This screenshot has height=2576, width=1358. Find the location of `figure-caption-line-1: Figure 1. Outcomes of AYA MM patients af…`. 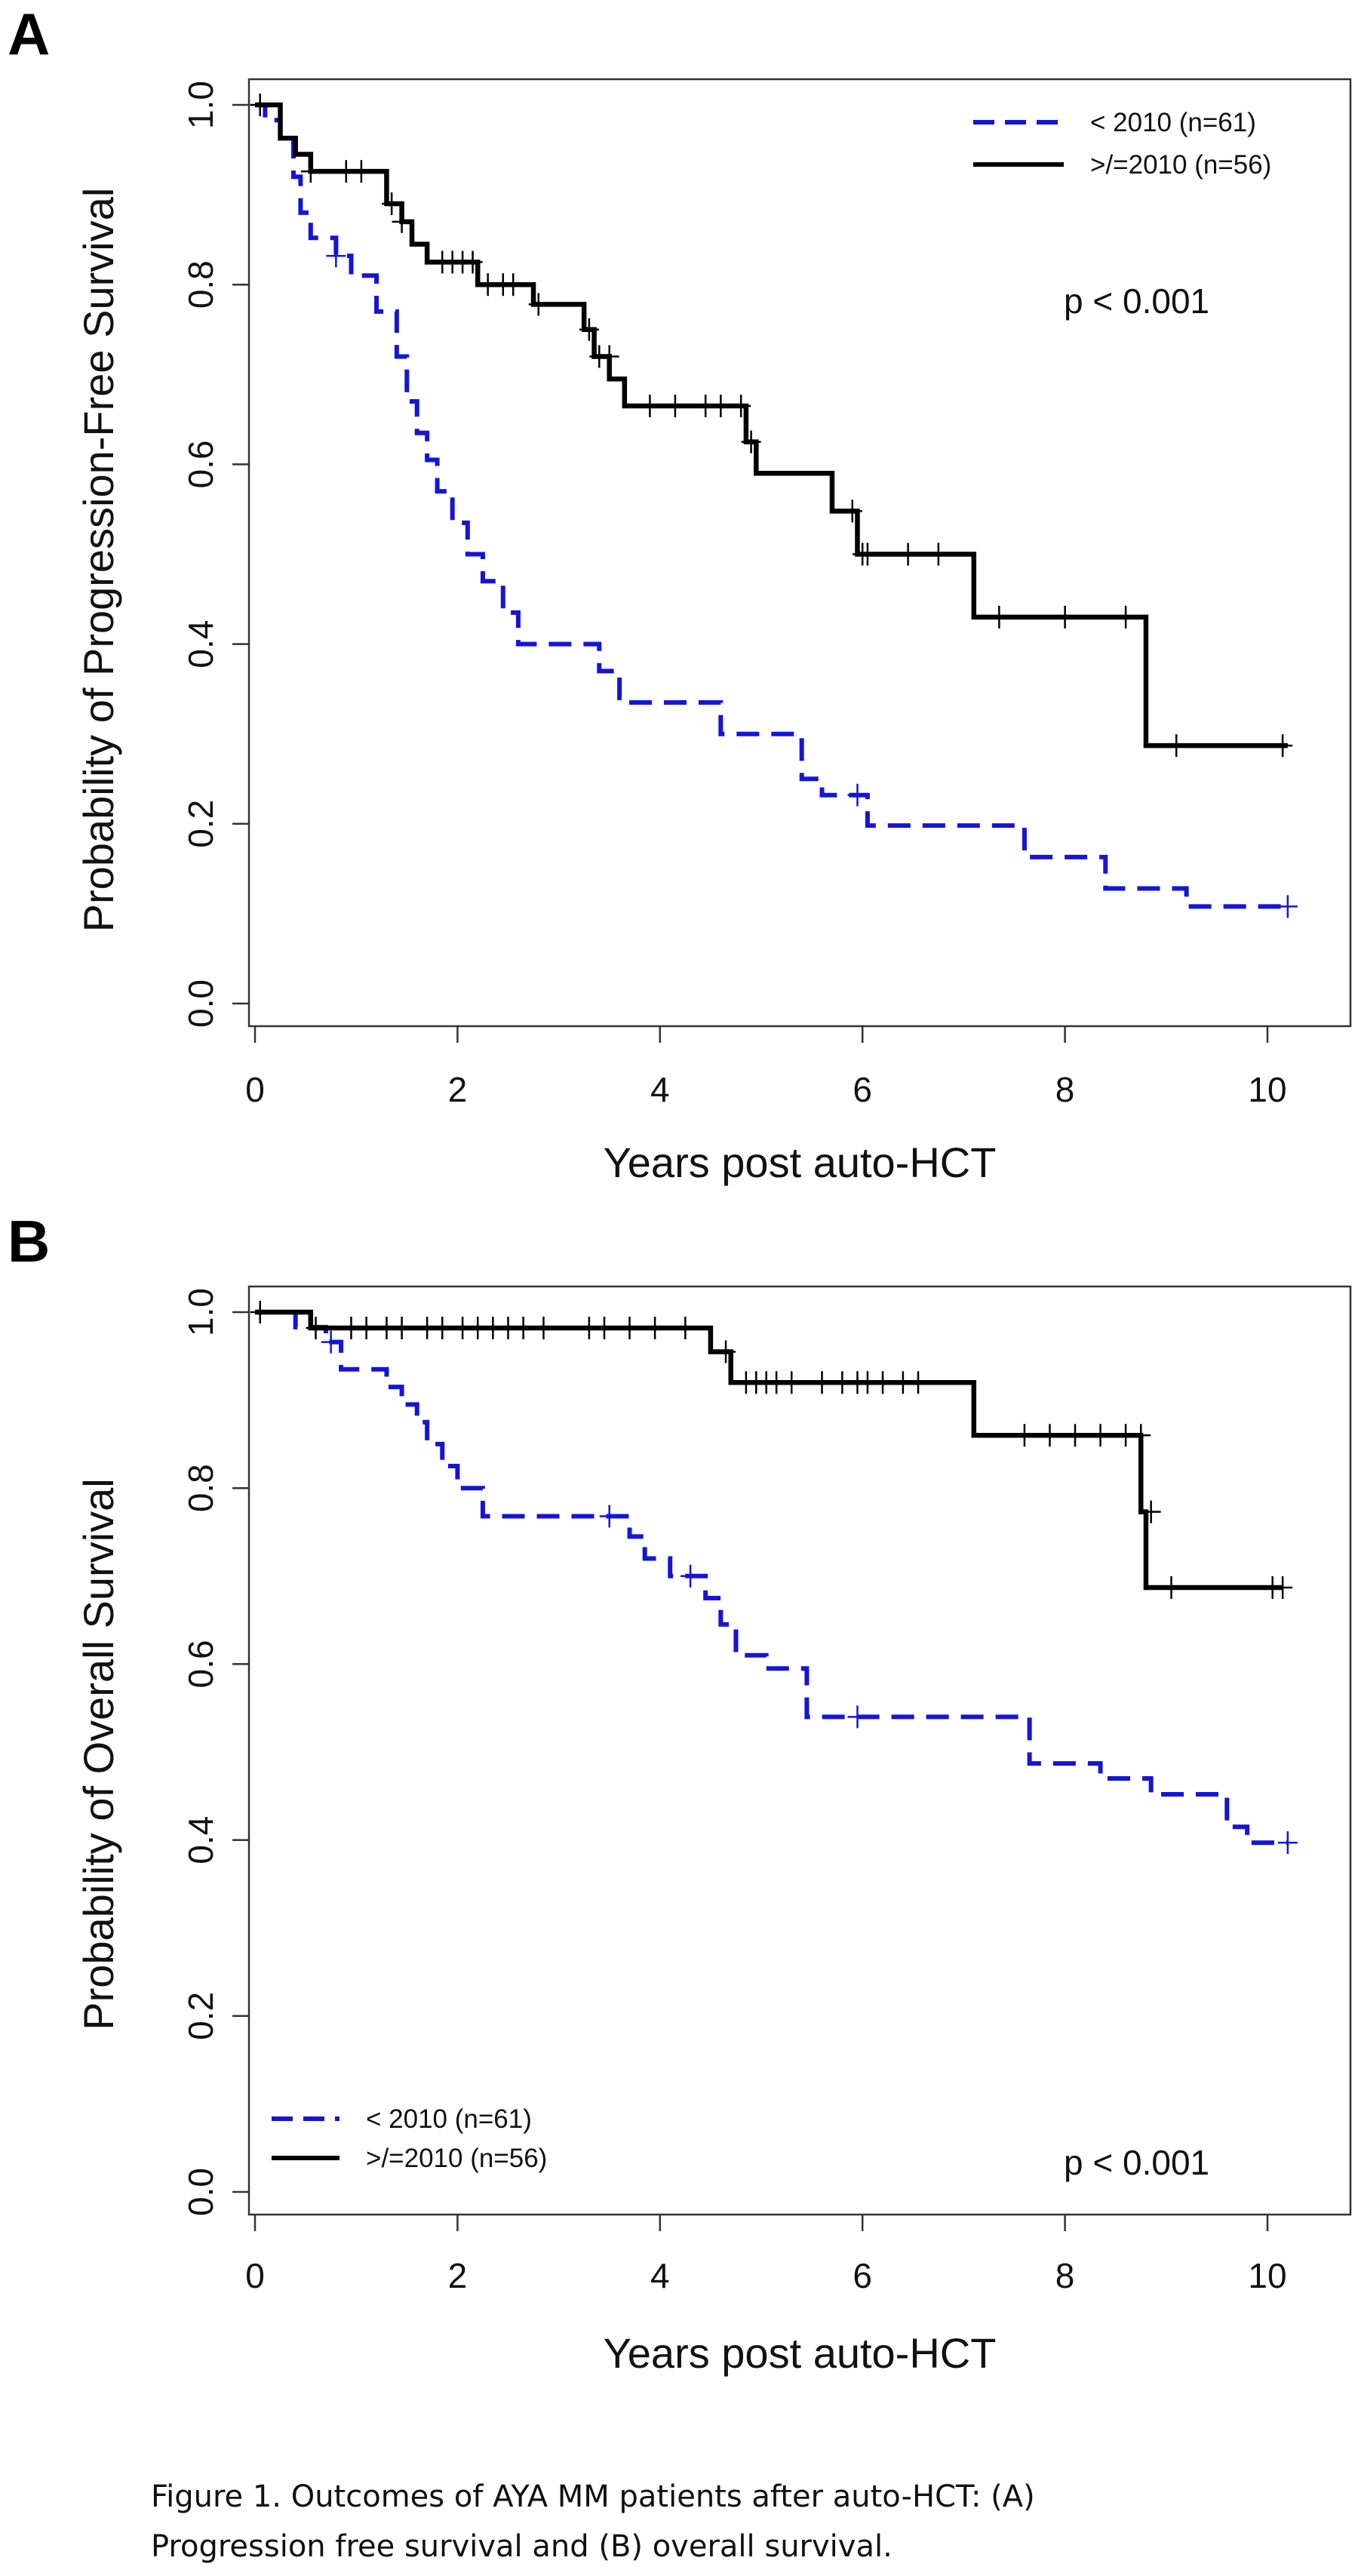

figure-caption-line-1: Figure 1. Outcomes of AYA MM patients af… is located at coordinates (593, 2496).